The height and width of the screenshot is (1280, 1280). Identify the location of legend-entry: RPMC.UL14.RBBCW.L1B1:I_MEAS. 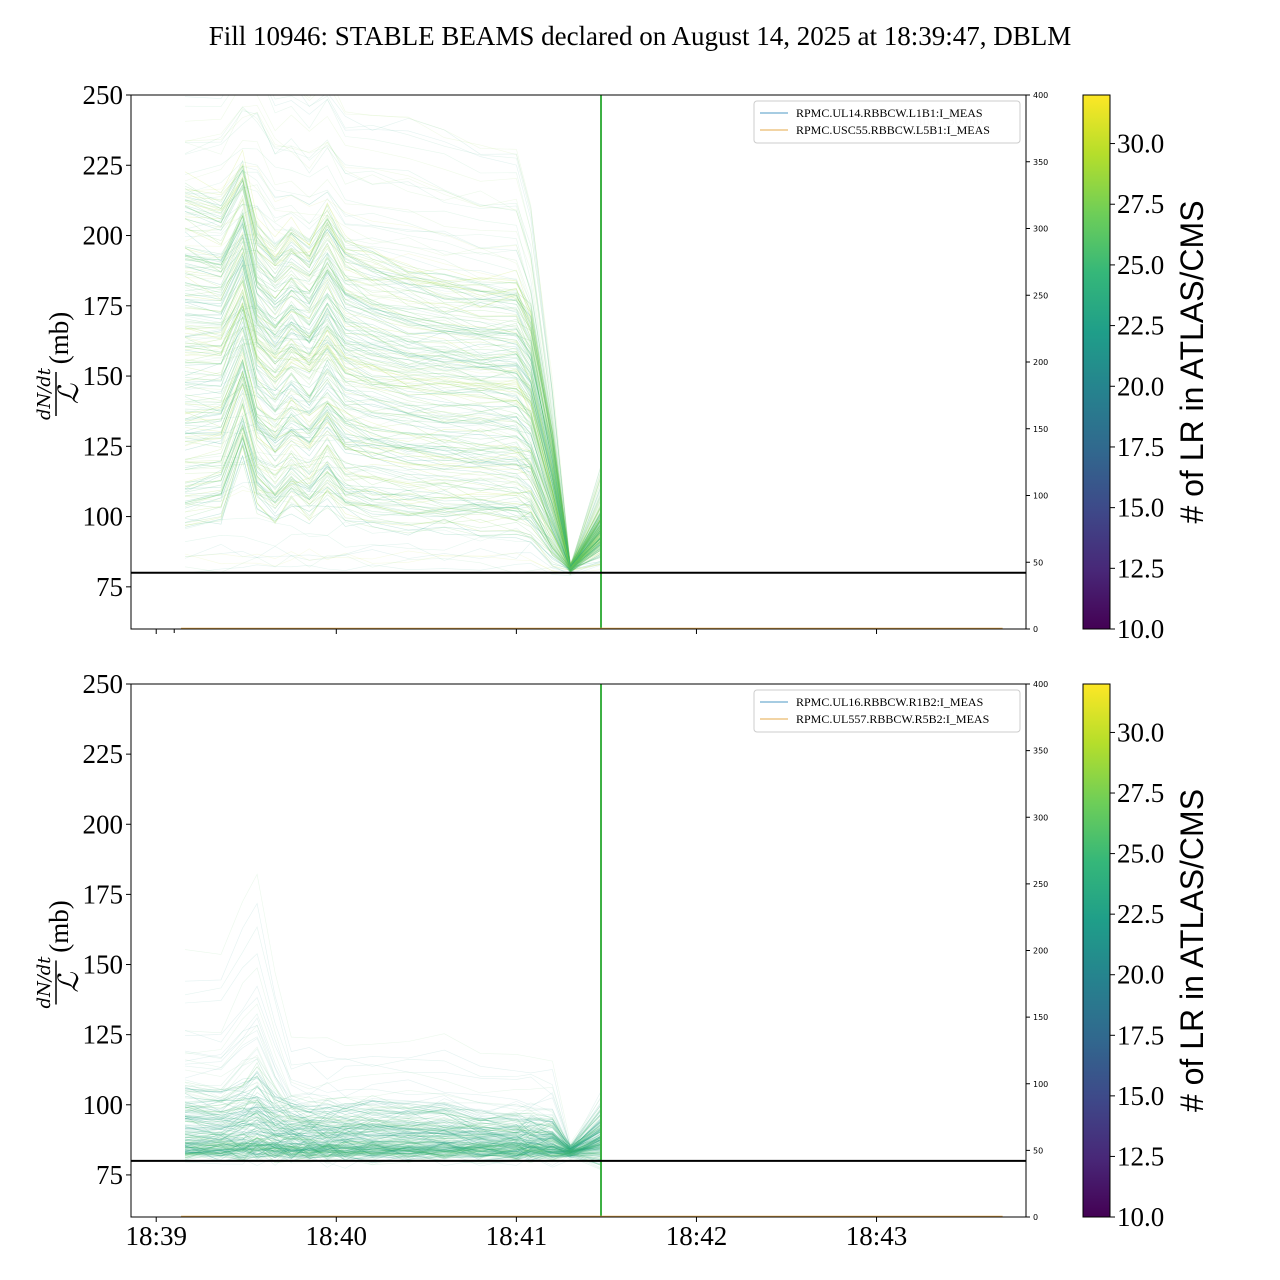
(889, 113).